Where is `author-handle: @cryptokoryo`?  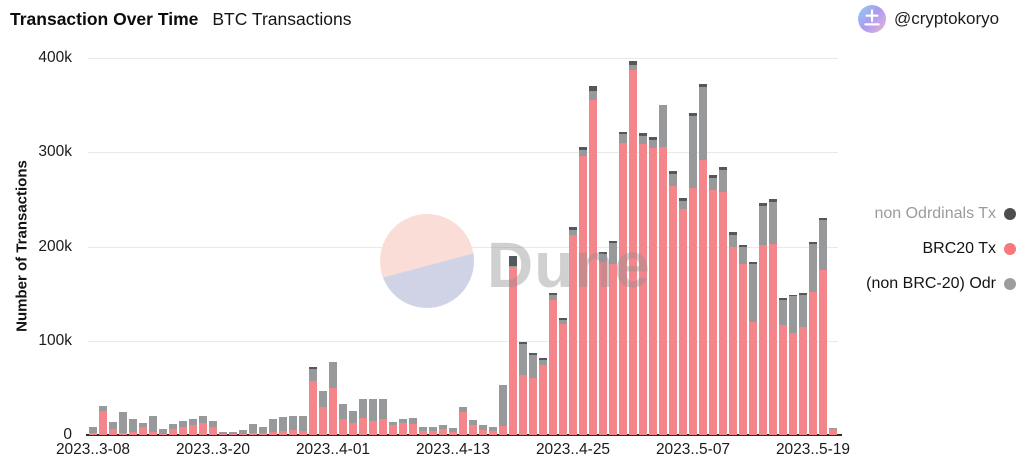
author-handle: @cryptokoryo is located at coordinates (947, 18).